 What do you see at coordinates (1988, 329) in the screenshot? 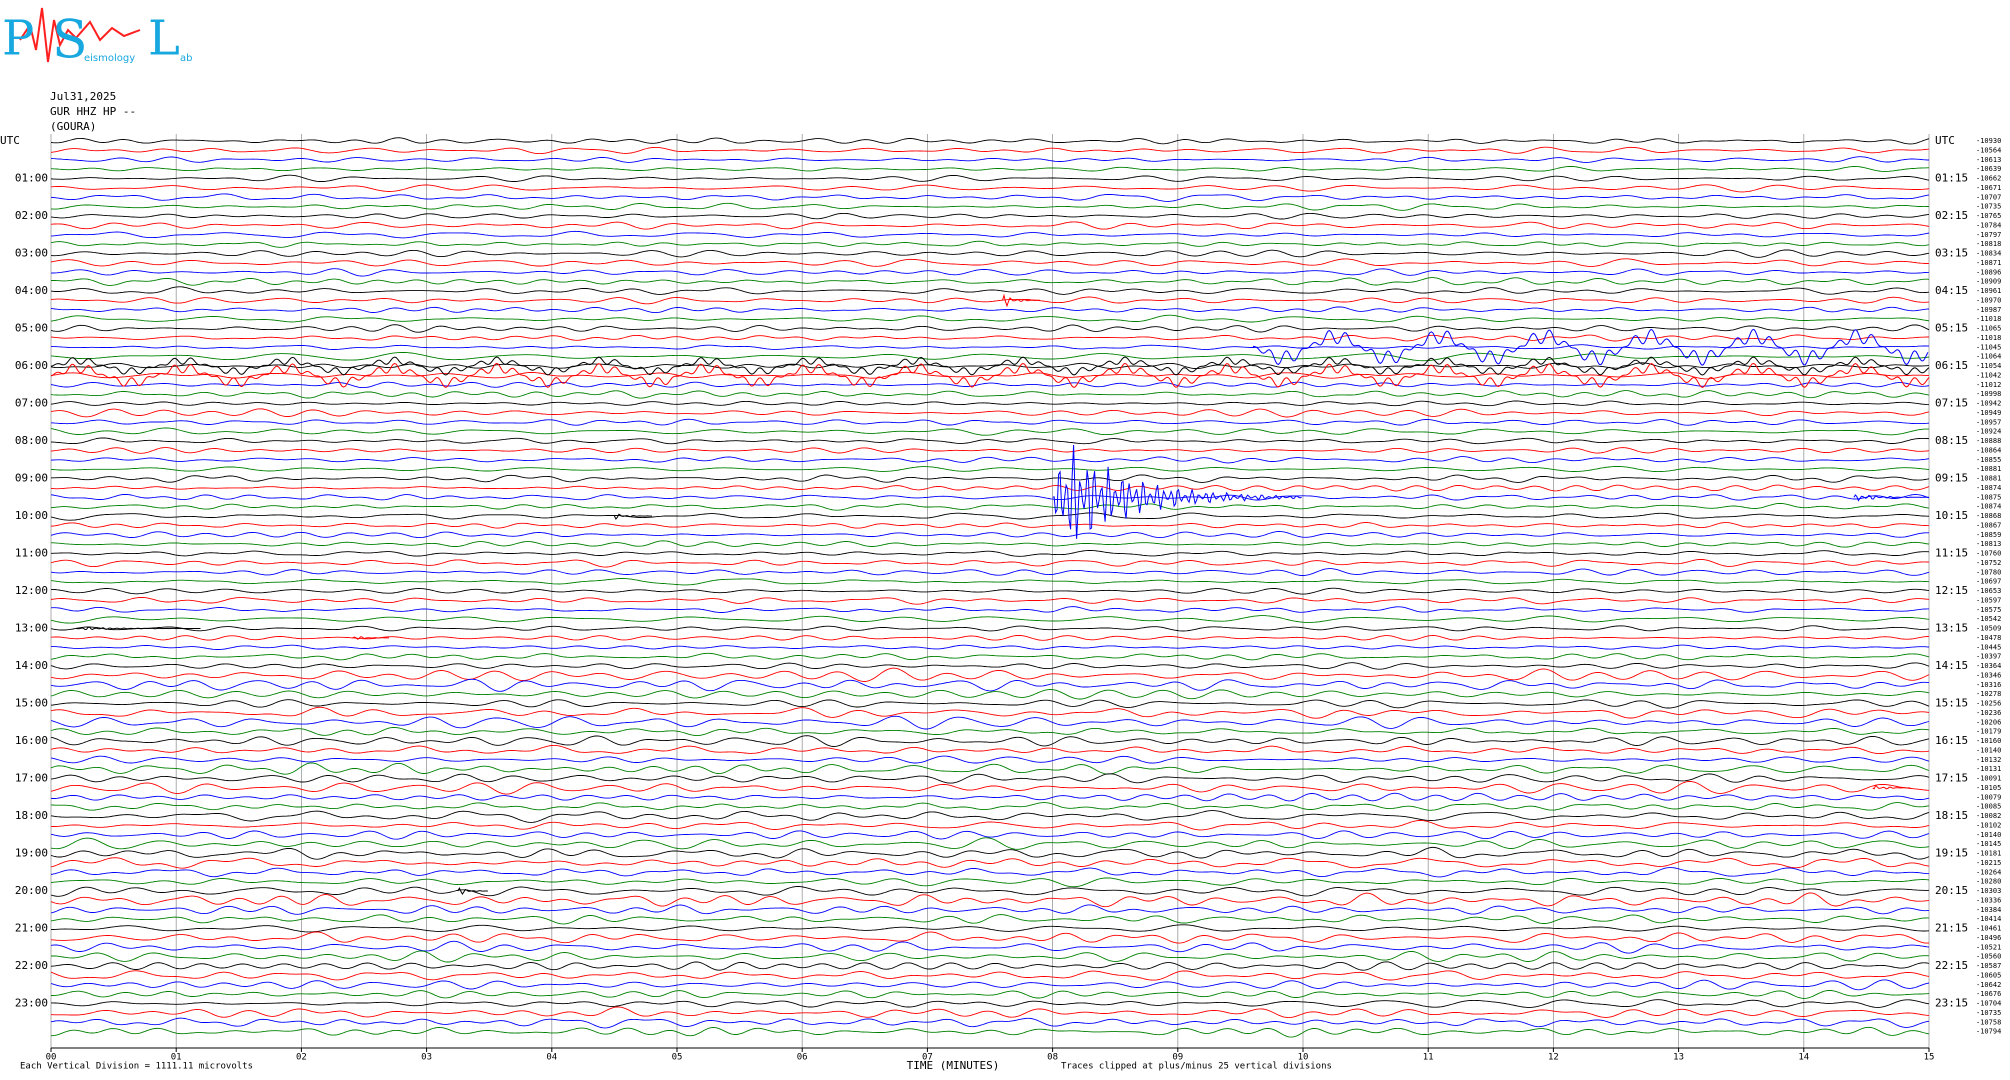
I see `trace-offset: -11065` at bounding box center [1988, 329].